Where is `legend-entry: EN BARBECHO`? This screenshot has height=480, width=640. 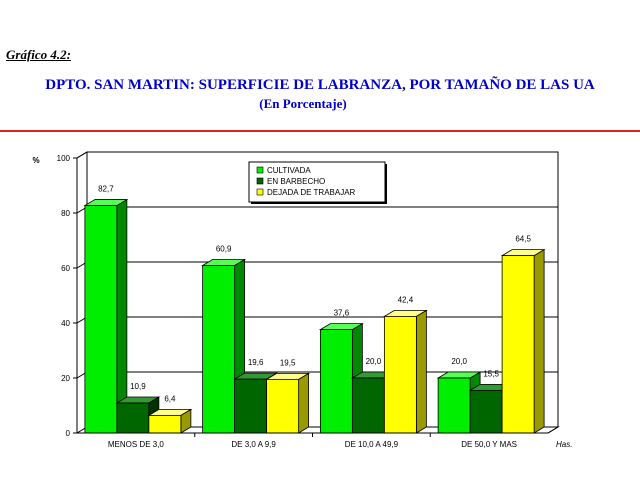
legend-entry: EN BARBECHO is located at coordinates (296, 181).